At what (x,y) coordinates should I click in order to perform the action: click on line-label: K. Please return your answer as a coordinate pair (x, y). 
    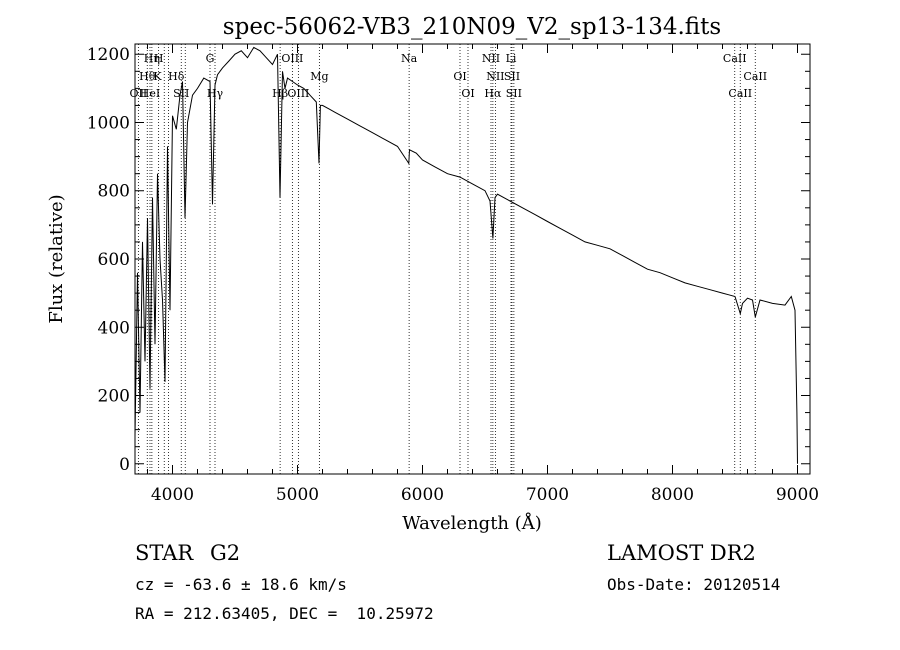
    Looking at the image, I should click on (157, 76).